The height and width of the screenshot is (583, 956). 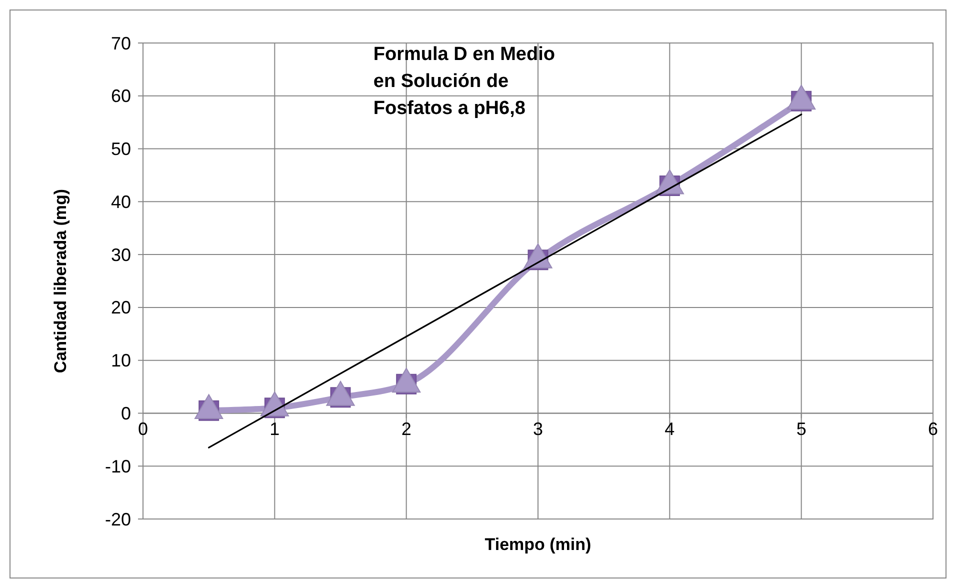 I want to click on y-tick-label: 40, so click(x=120, y=202).